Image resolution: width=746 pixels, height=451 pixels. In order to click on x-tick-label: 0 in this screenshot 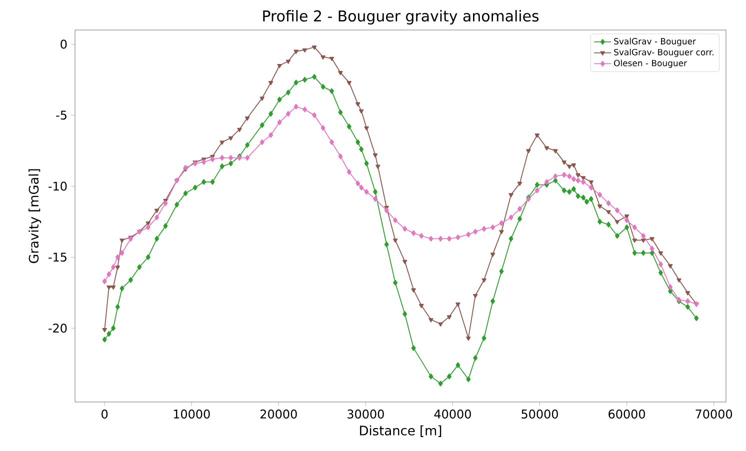, I will do `click(105, 414)`.